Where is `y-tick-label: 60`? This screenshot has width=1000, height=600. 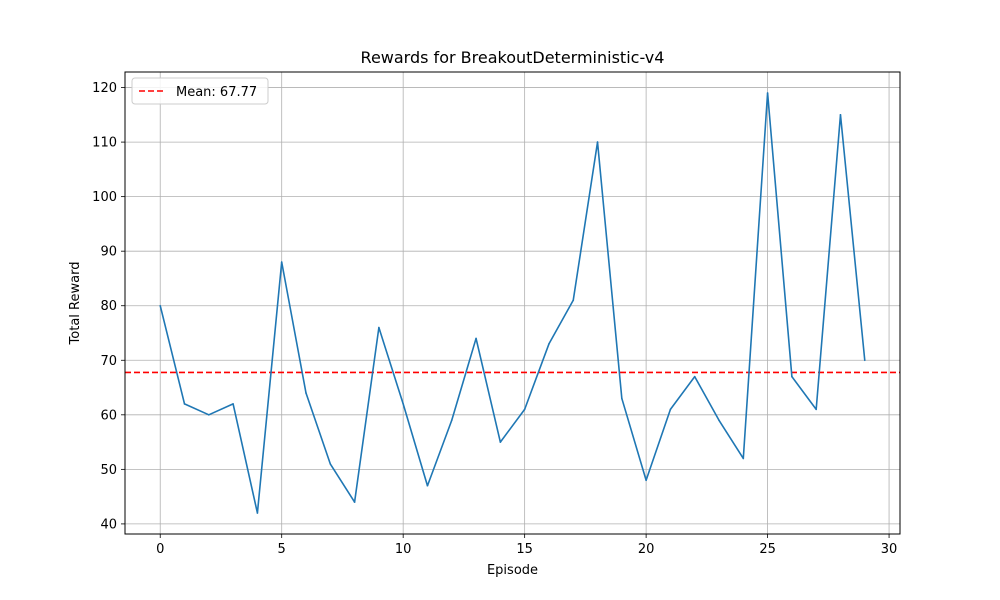
y-tick-label: 60 is located at coordinates (108, 415).